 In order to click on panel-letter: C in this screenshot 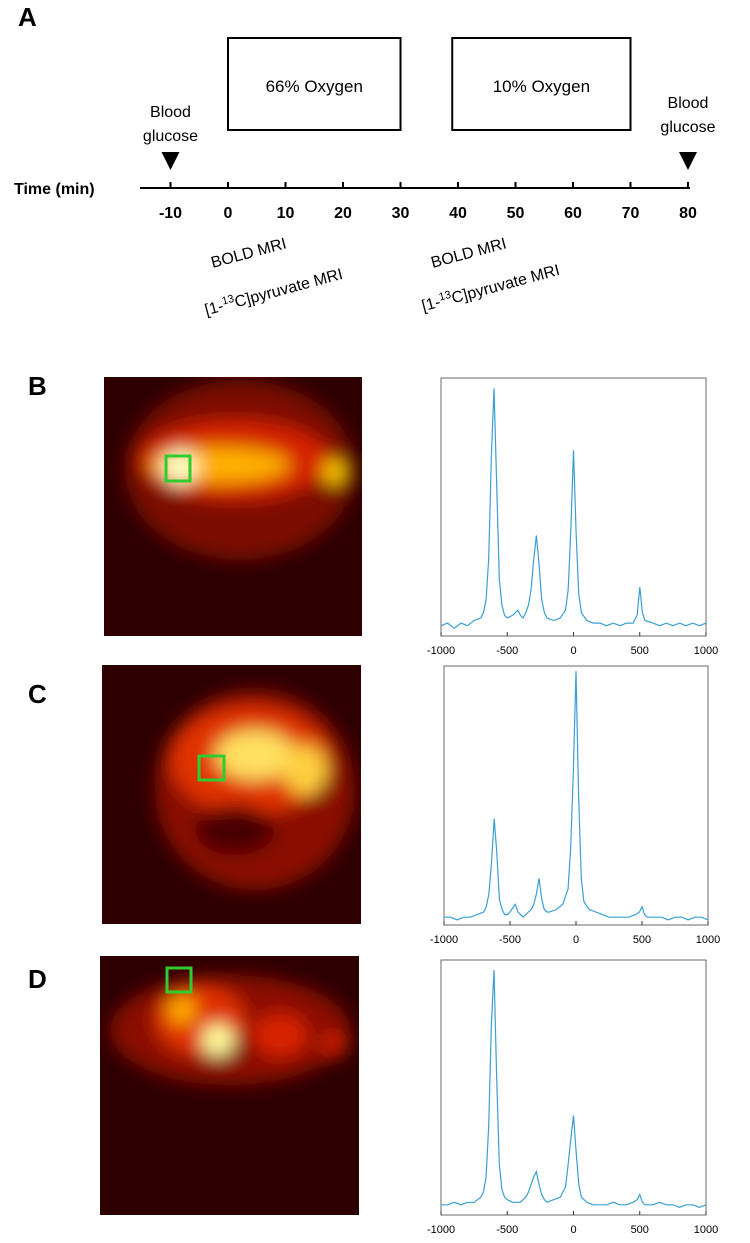, I will do `click(37, 694)`.